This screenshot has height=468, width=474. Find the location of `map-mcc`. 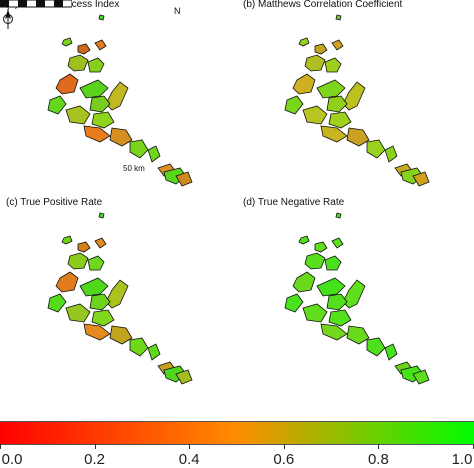

map-mcc is located at coordinates (357, 100).